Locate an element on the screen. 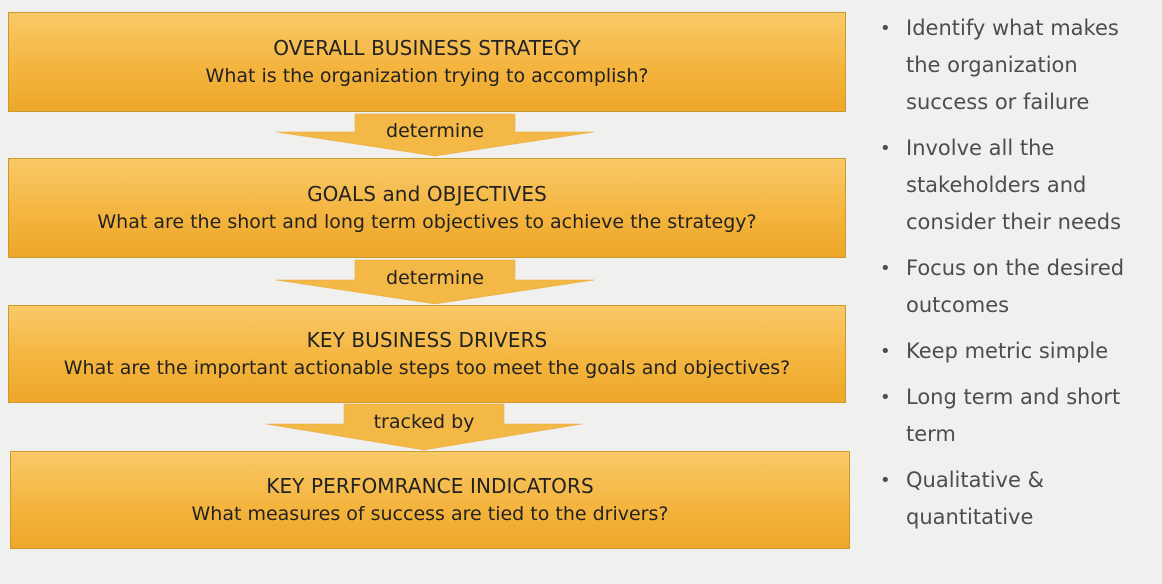  list-item-text: Focus on the desired outcomes is located at coordinates (1015, 286).